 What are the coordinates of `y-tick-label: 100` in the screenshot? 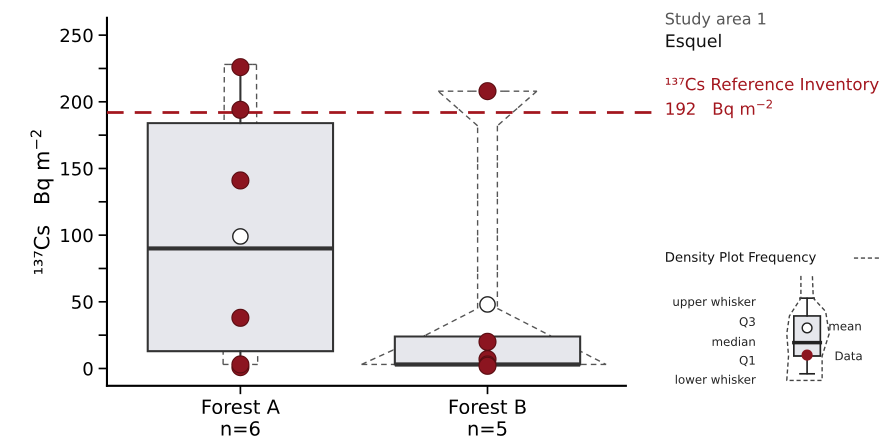 It's located at (77, 235).